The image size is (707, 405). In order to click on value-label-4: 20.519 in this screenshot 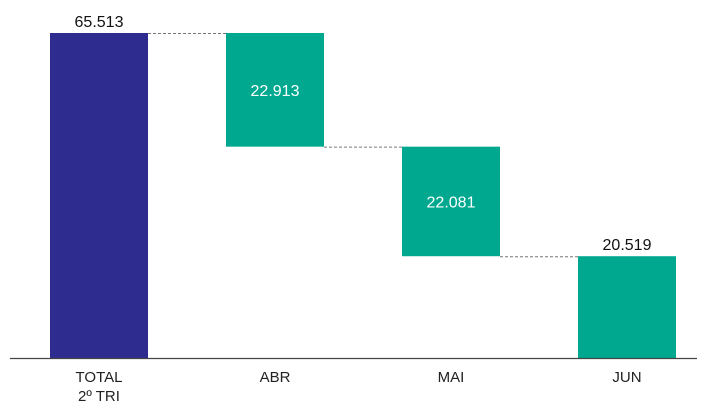, I will do `click(627, 245)`.